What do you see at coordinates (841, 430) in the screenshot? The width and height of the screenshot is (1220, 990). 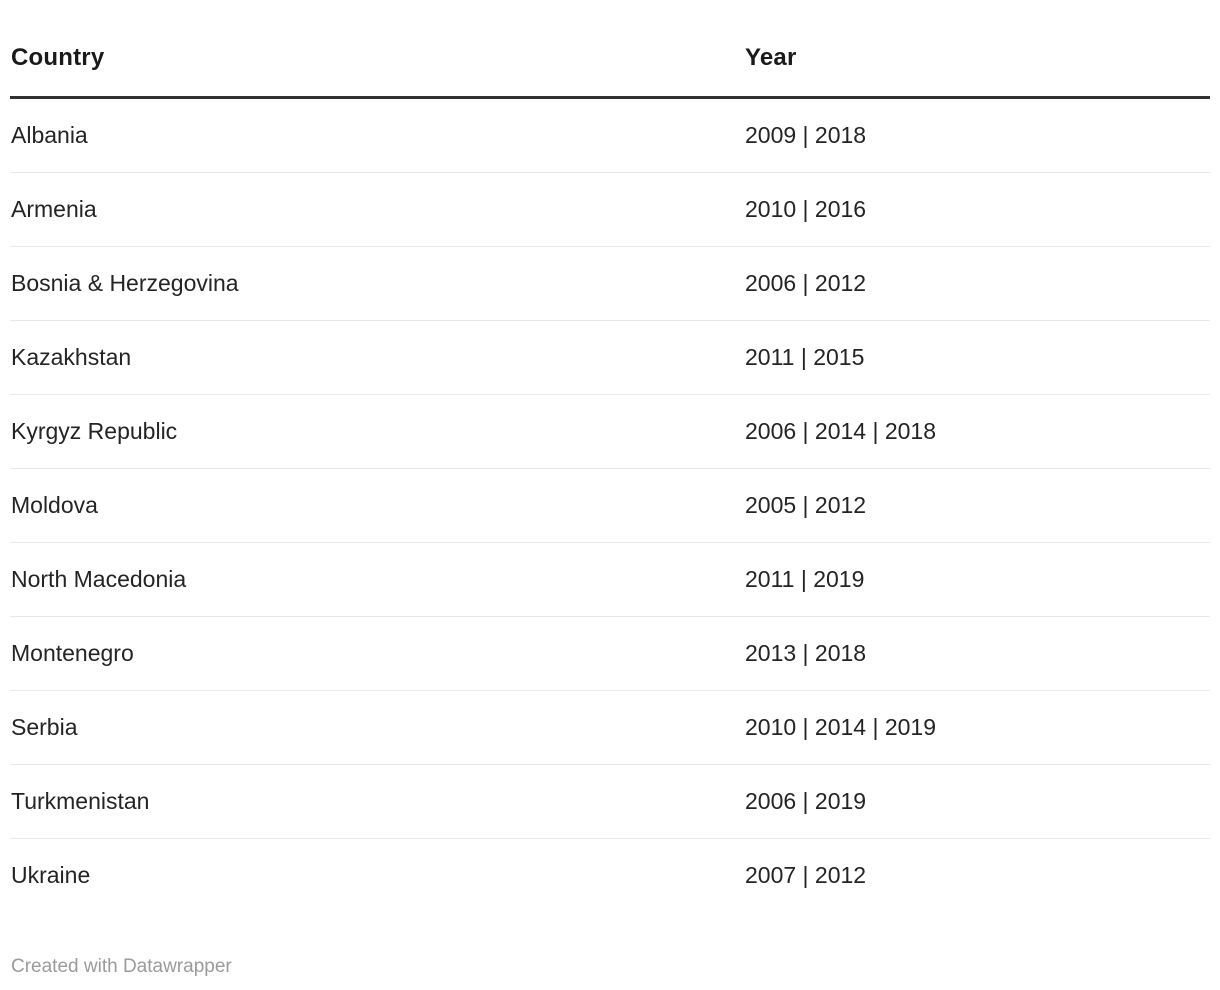 I see `year-cell: 2006 | 2014 | 2018` at bounding box center [841, 430].